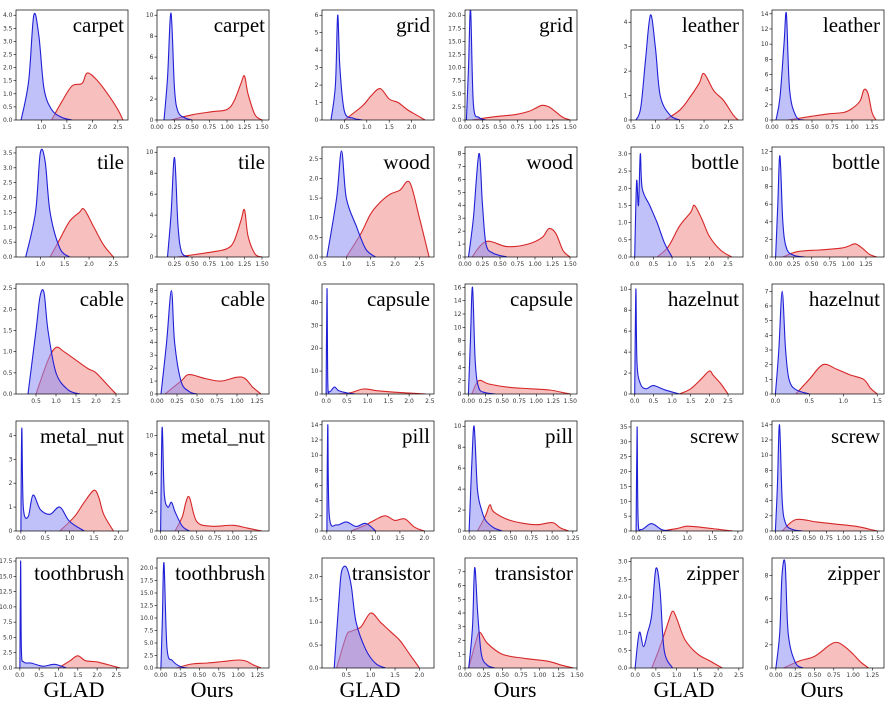  I want to click on y-tick-label: 16, so click(458, 287).